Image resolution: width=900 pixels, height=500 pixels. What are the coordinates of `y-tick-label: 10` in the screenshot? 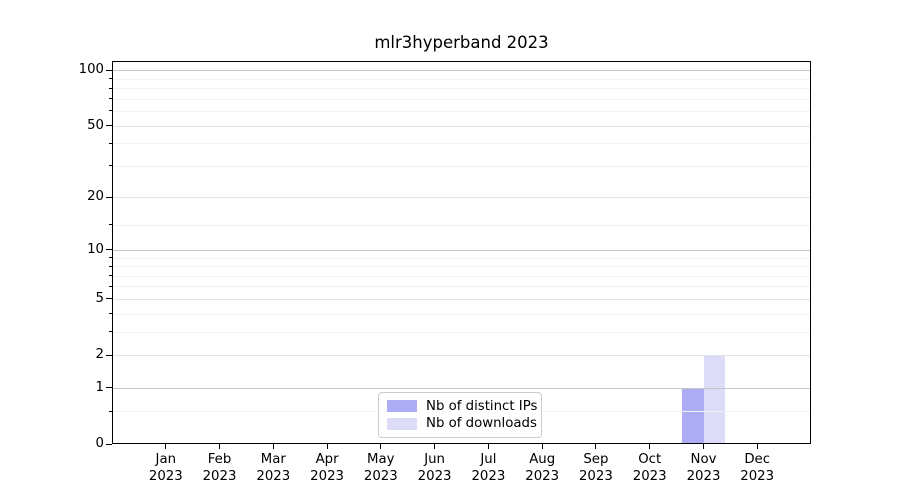 It's located at (95, 249).